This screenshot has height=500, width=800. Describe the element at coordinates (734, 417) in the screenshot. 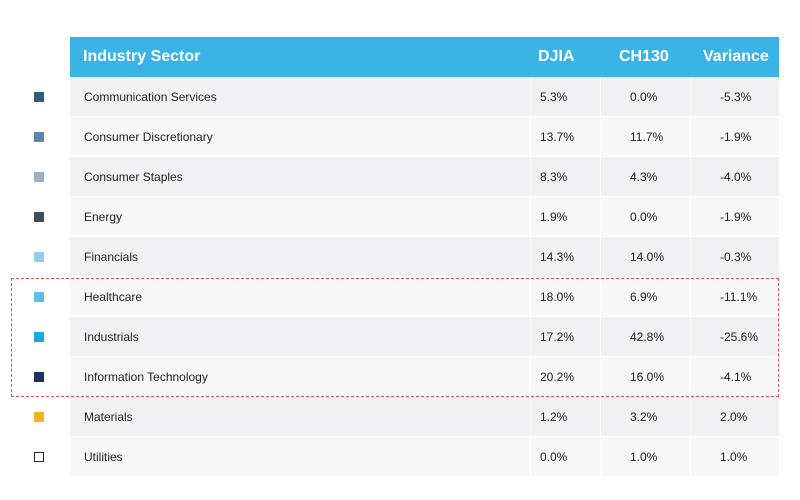

I see `variance-value: 2.0%` at that location.